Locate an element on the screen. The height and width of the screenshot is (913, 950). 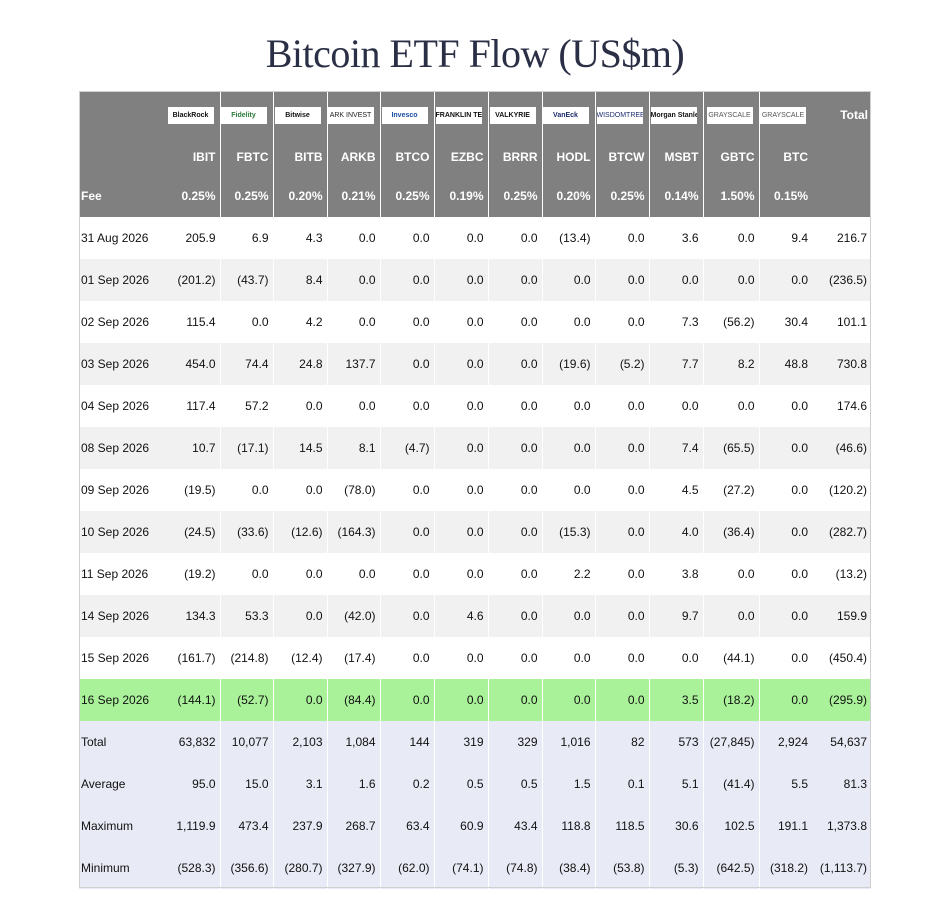
issuer-logo-cell: GRAYSCALE is located at coordinates (785, 115).